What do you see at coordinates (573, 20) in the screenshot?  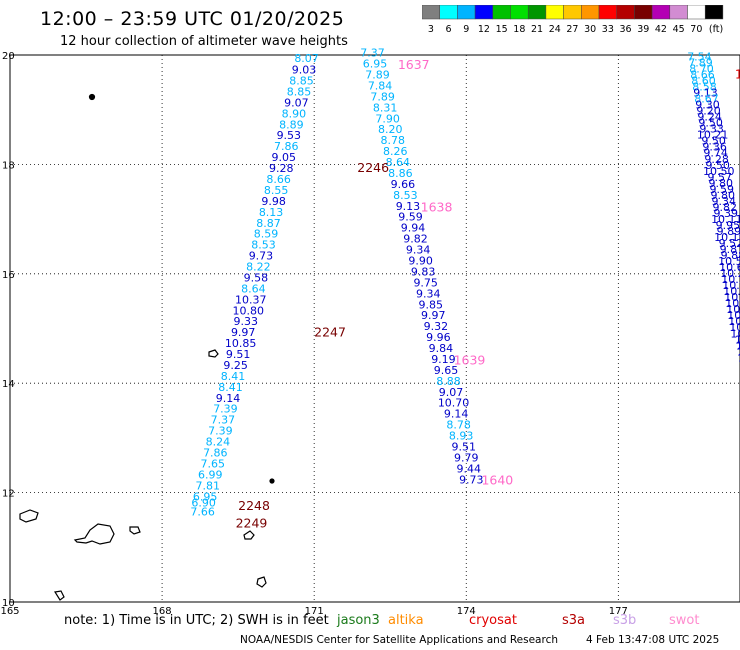 I see `colorbar: 3 6 9 12 15 18 21 24 27 30 33 36 39 42 45 70 (ft)` at bounding box center [573, 20].